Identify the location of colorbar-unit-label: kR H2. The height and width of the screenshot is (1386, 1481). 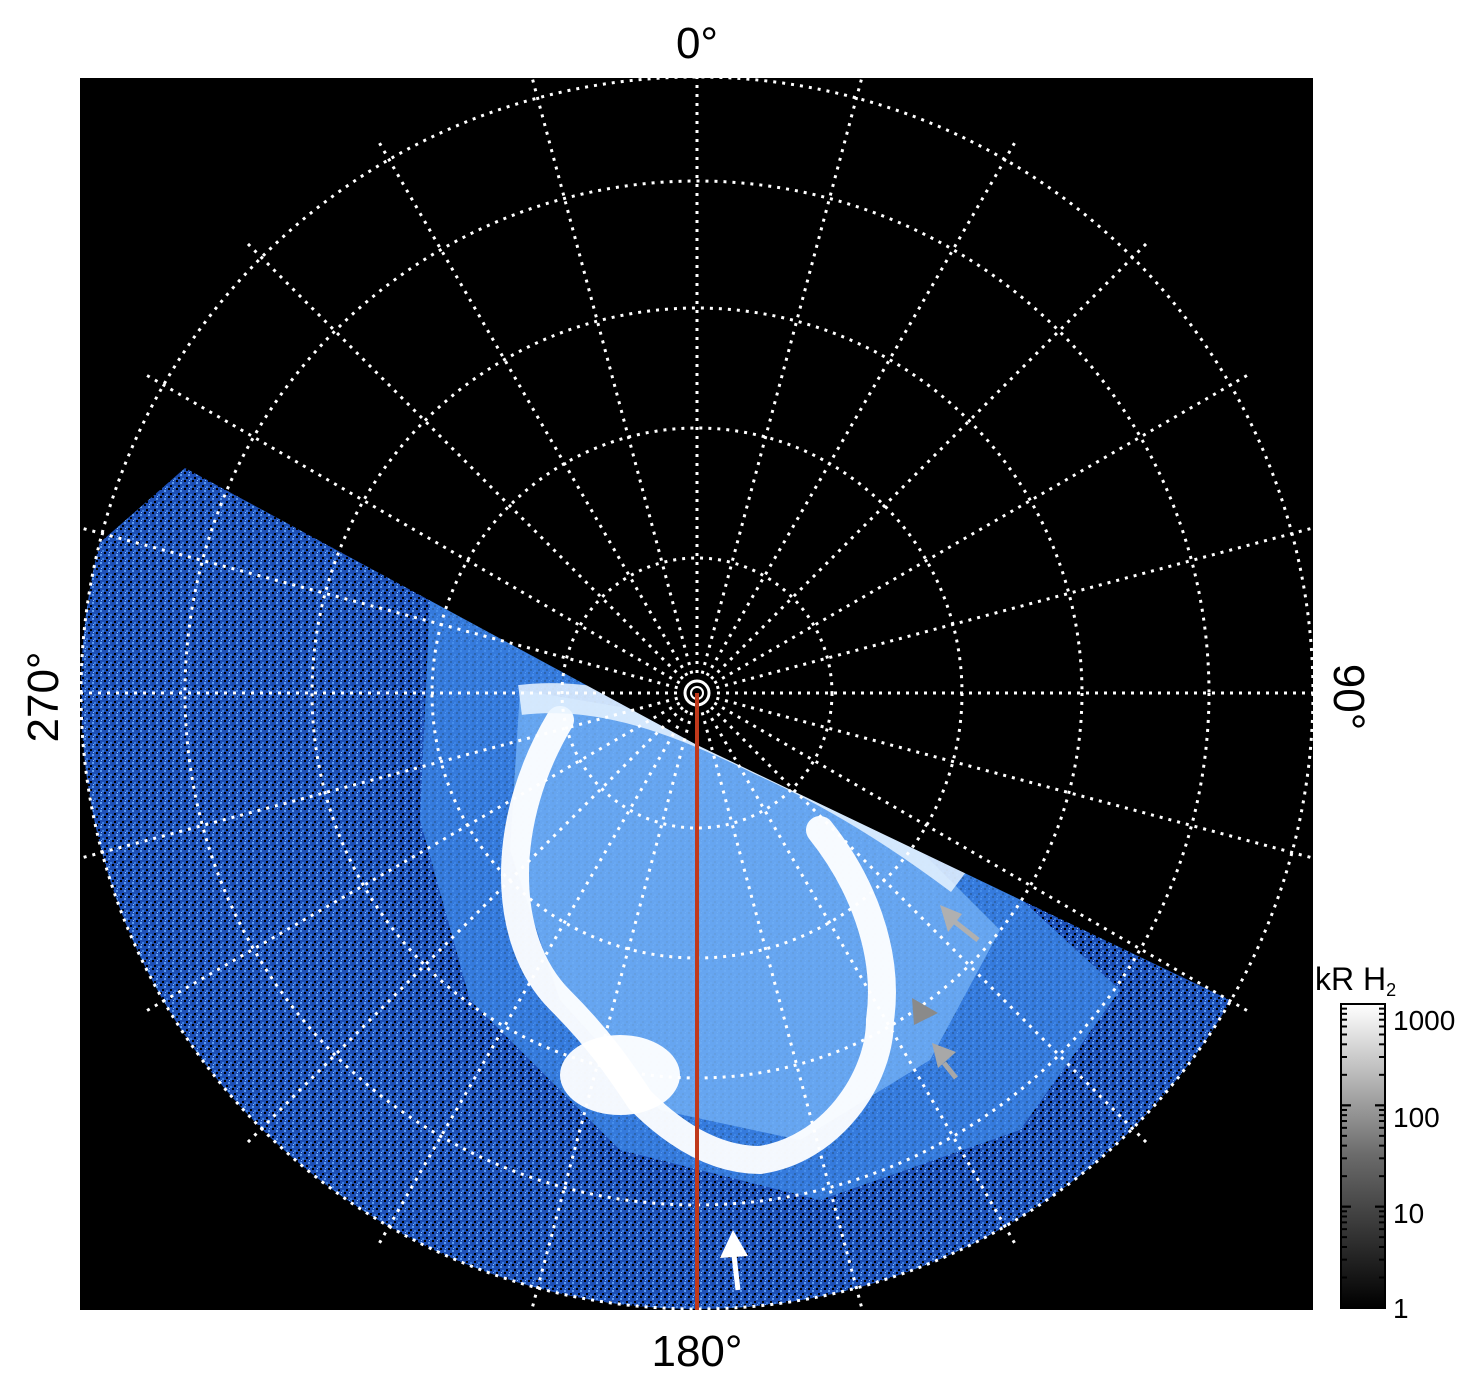
(1355, 980).